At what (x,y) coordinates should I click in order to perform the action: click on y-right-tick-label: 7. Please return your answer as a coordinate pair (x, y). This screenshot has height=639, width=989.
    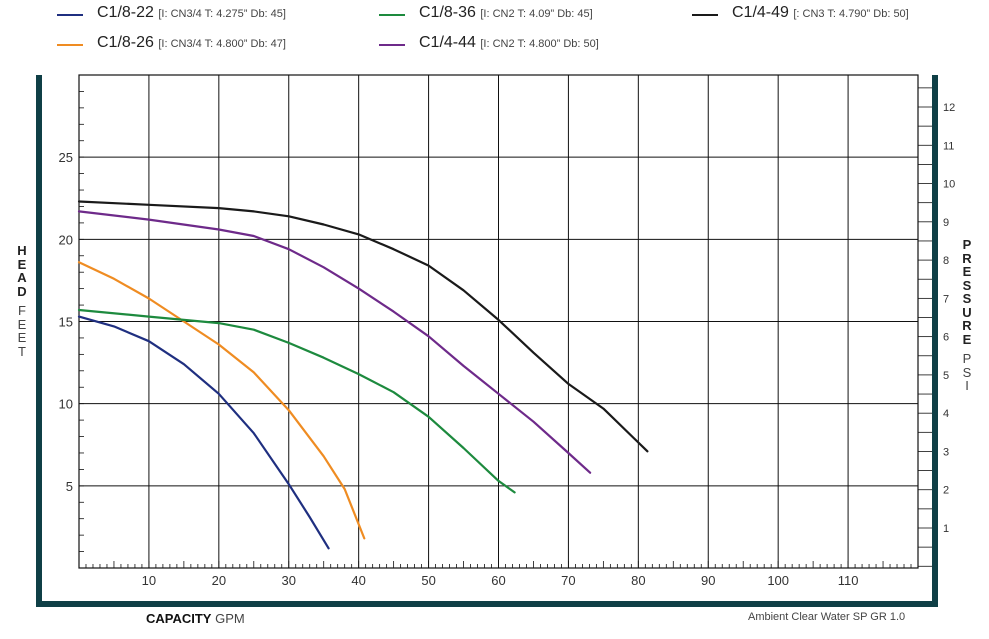
    Looking at the image, I should click on (946, 299).